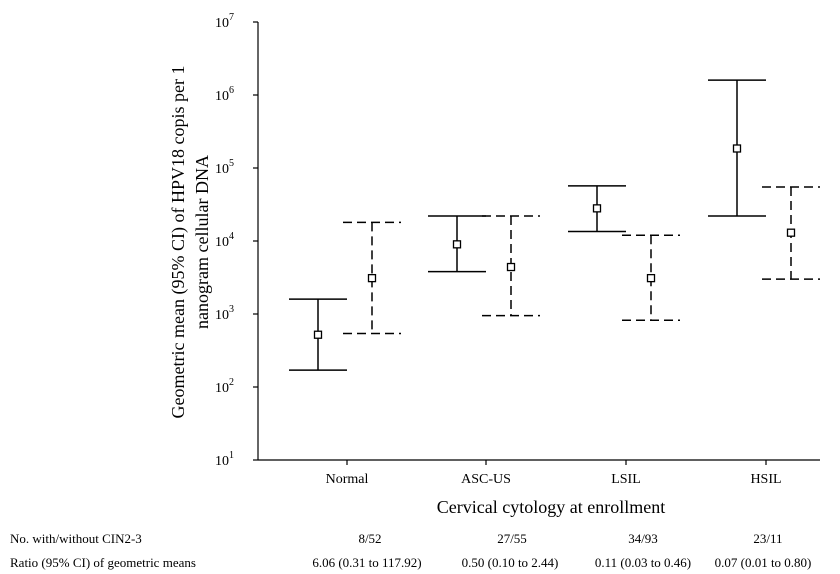 Image resolution: width=840 pixels, height=574 pixels. I want to click on y-tick-label: 10², so click(224, 386).